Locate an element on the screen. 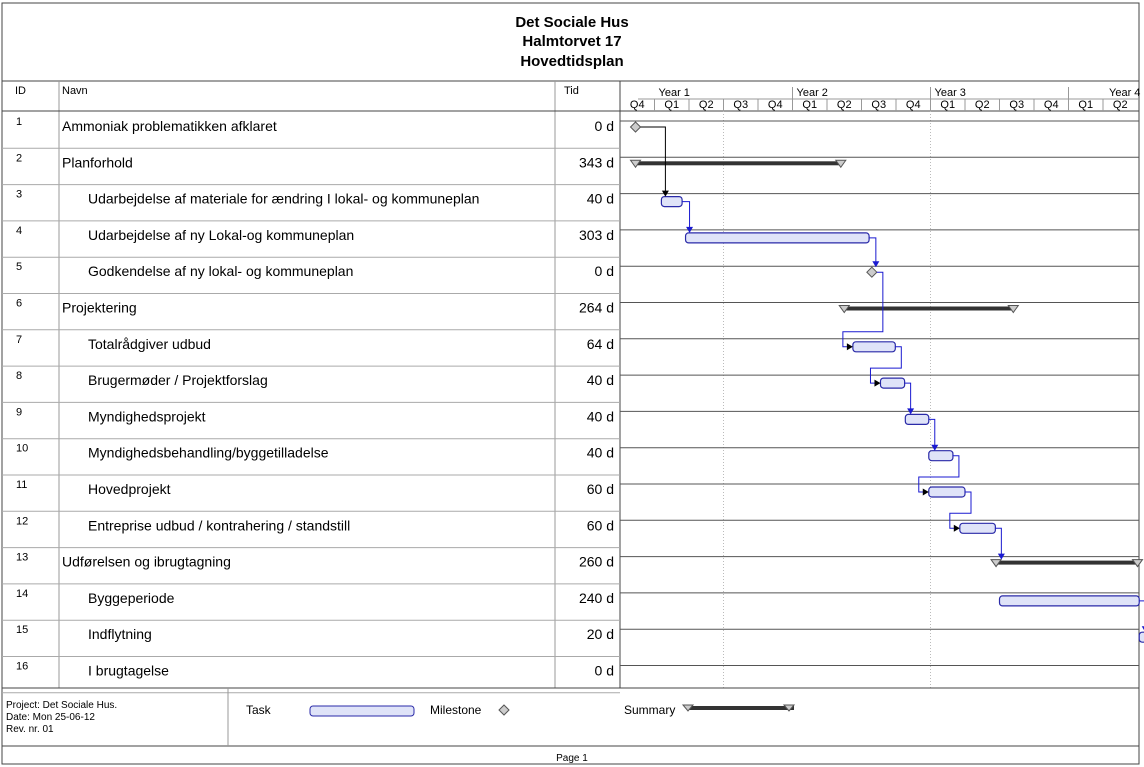 This screenshot has width=1144, height=767. legend-task-swatch is located at coordinates (362, 711).